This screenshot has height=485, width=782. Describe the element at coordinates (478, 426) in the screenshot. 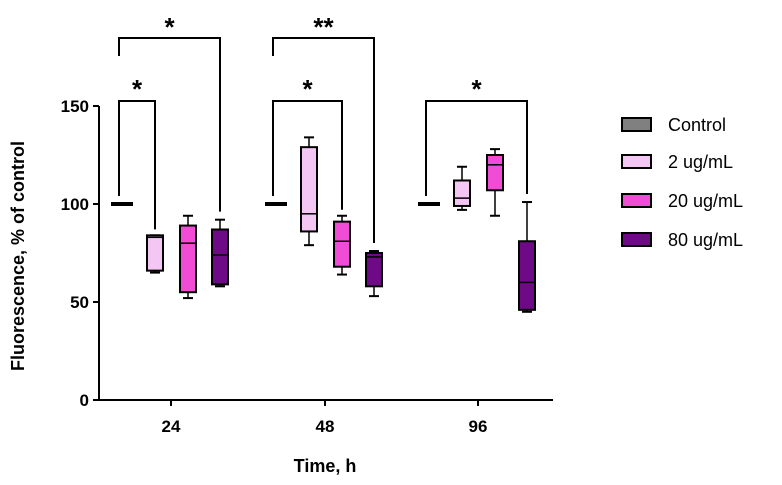

I see `x-tick-label: 96` at that location.